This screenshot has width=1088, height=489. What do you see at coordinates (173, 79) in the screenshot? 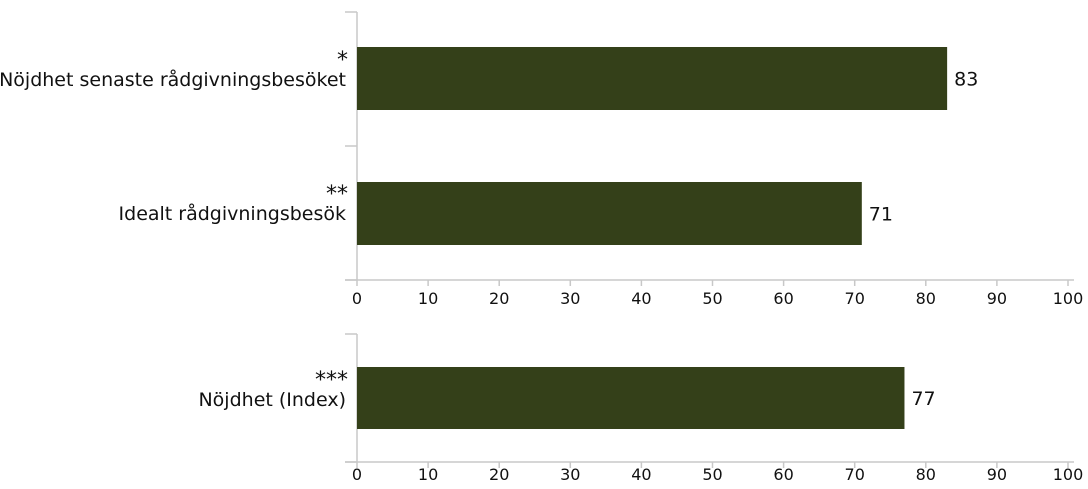
I see `category-label: Nöjdhet senaste rådgivningsbesöket` at bounding box center [173, 79].